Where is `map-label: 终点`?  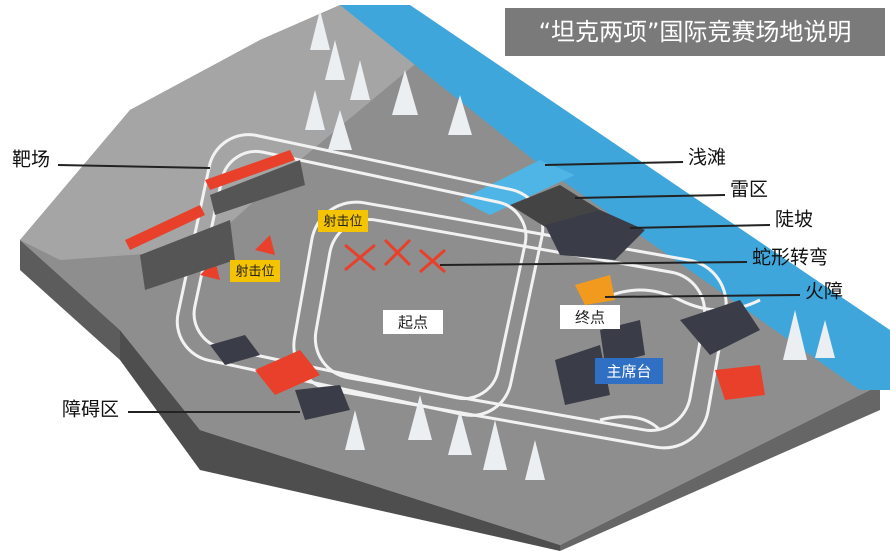
map-label: 终点 is located at coordinates (590, 318).